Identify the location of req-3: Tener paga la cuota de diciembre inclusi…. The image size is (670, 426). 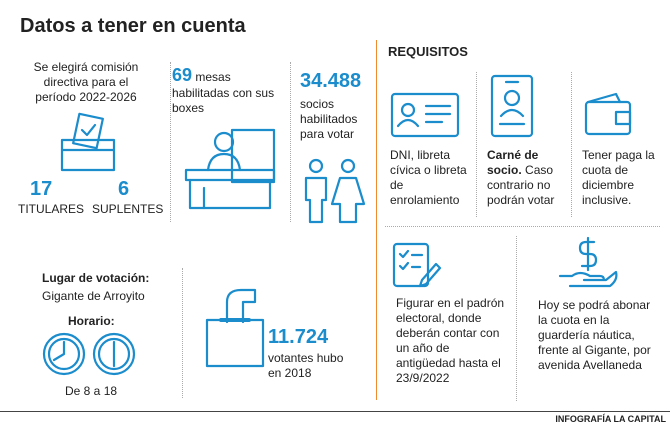
(618, 177).